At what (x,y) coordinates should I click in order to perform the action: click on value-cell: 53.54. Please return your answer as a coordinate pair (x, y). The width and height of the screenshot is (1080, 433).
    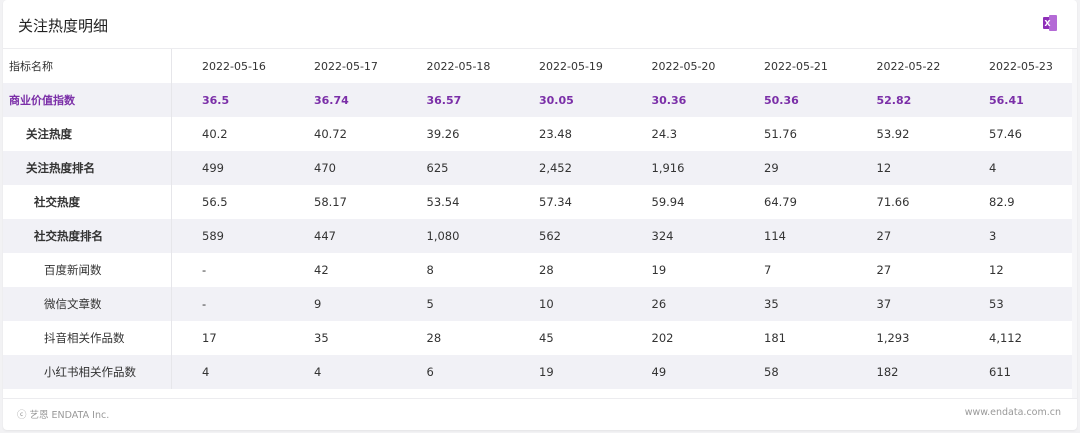
    Looking at the image, I should click on (443, 202).